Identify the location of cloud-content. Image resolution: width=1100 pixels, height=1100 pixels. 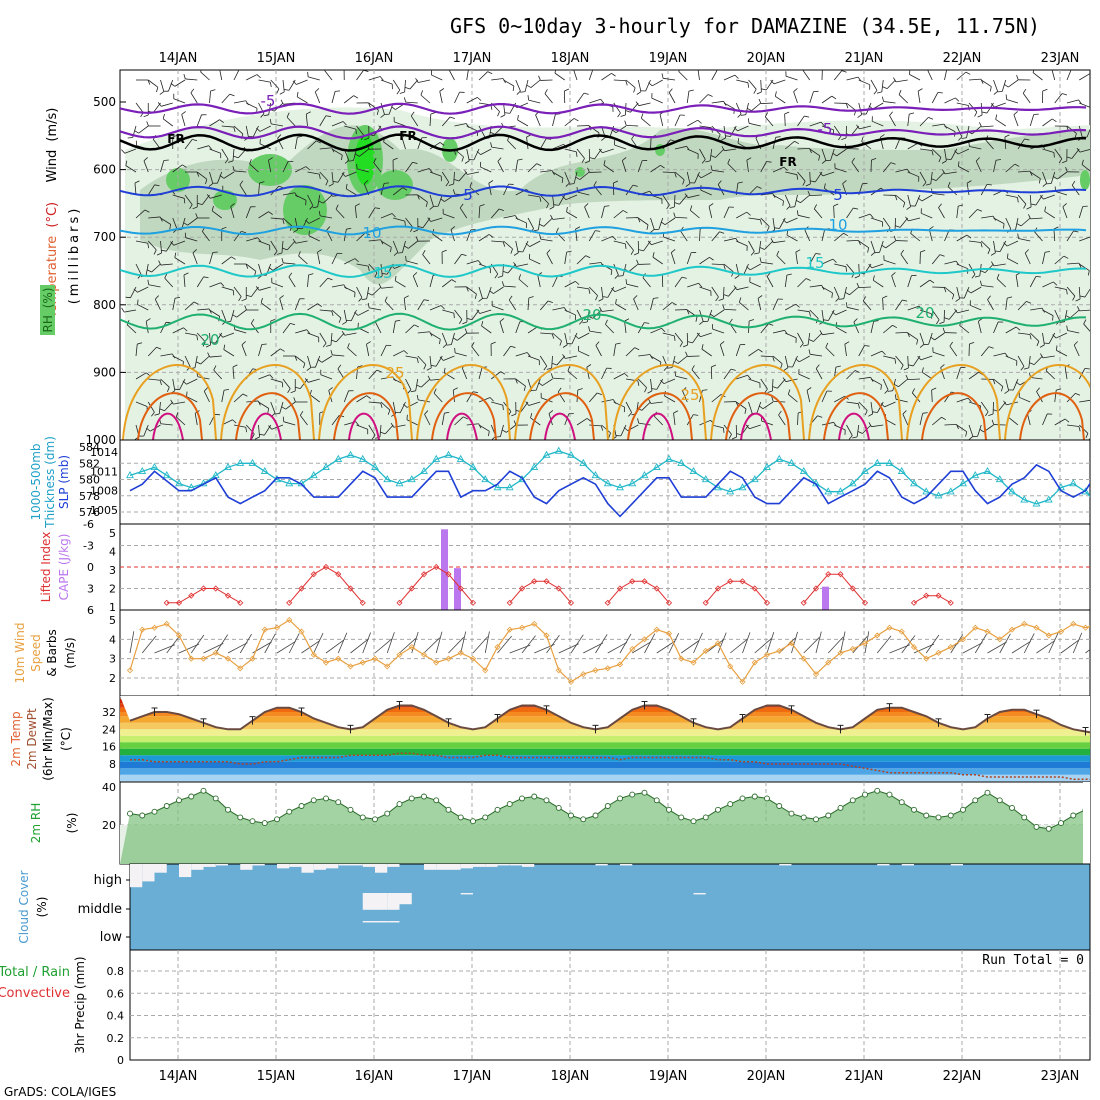
(546, 893).